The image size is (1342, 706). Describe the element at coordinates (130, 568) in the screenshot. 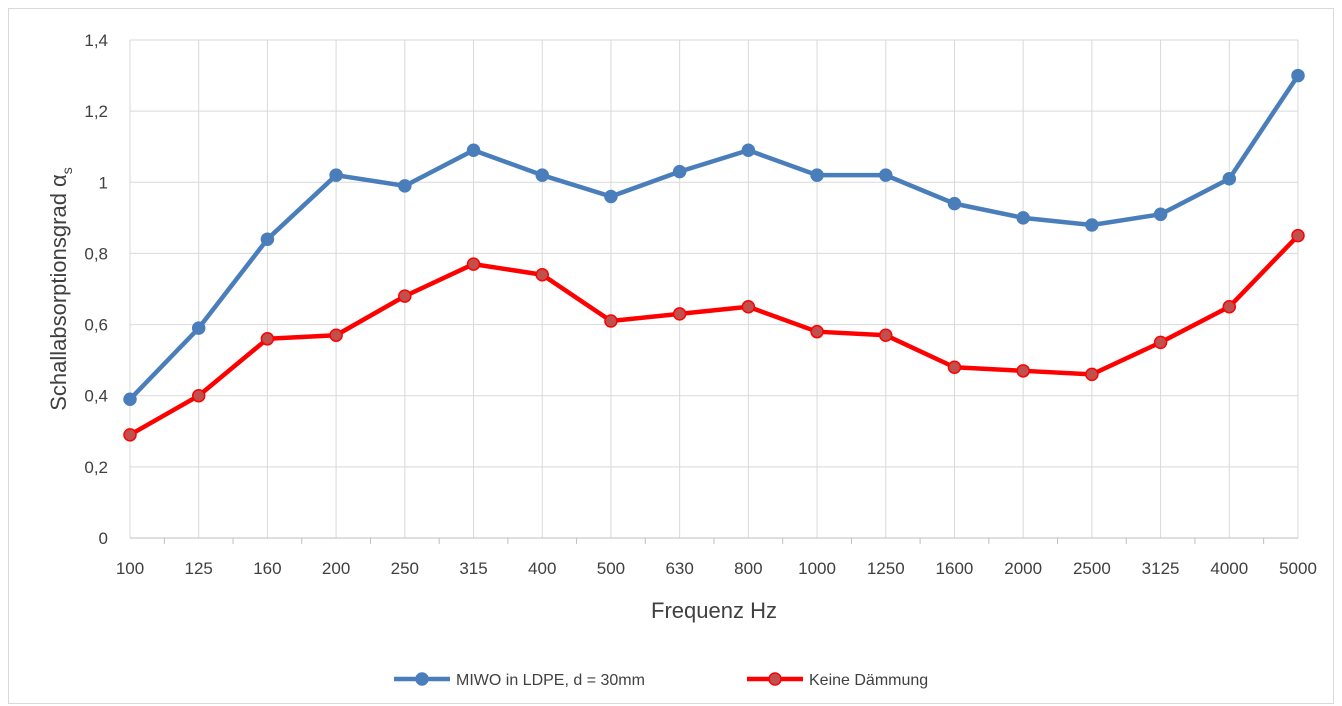

I see `x-tick-label: 100` at that location.